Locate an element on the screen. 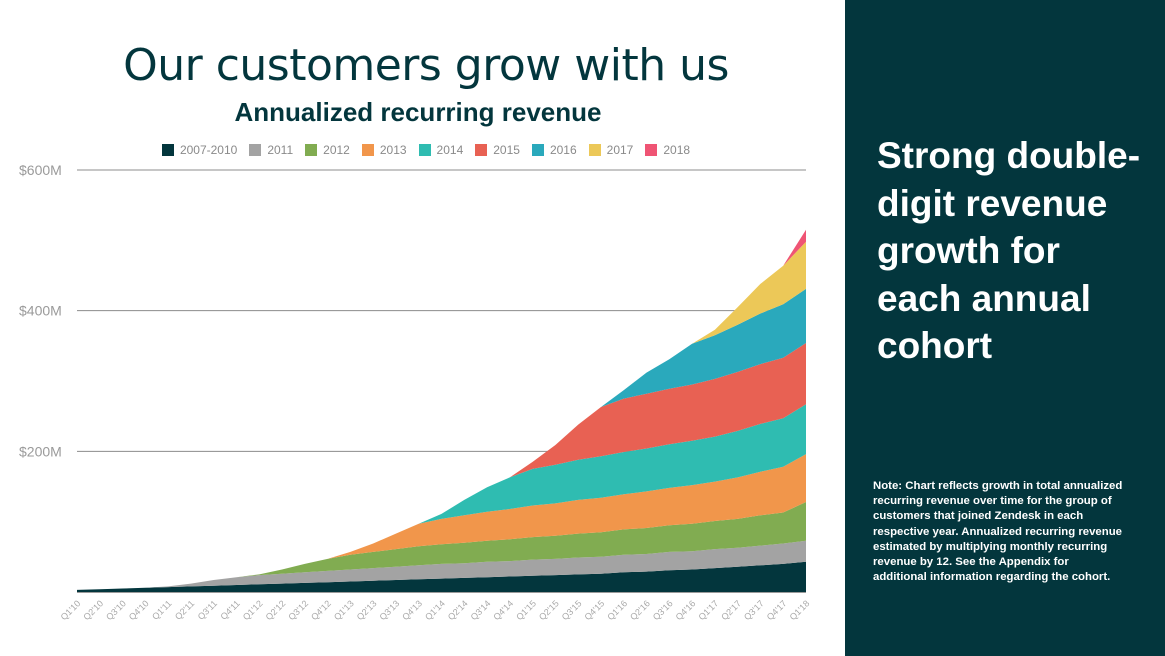 The height and width of the screenshot is (656, 1165). x-tick-label: Q2'17 is located at coordinates (731, 610).